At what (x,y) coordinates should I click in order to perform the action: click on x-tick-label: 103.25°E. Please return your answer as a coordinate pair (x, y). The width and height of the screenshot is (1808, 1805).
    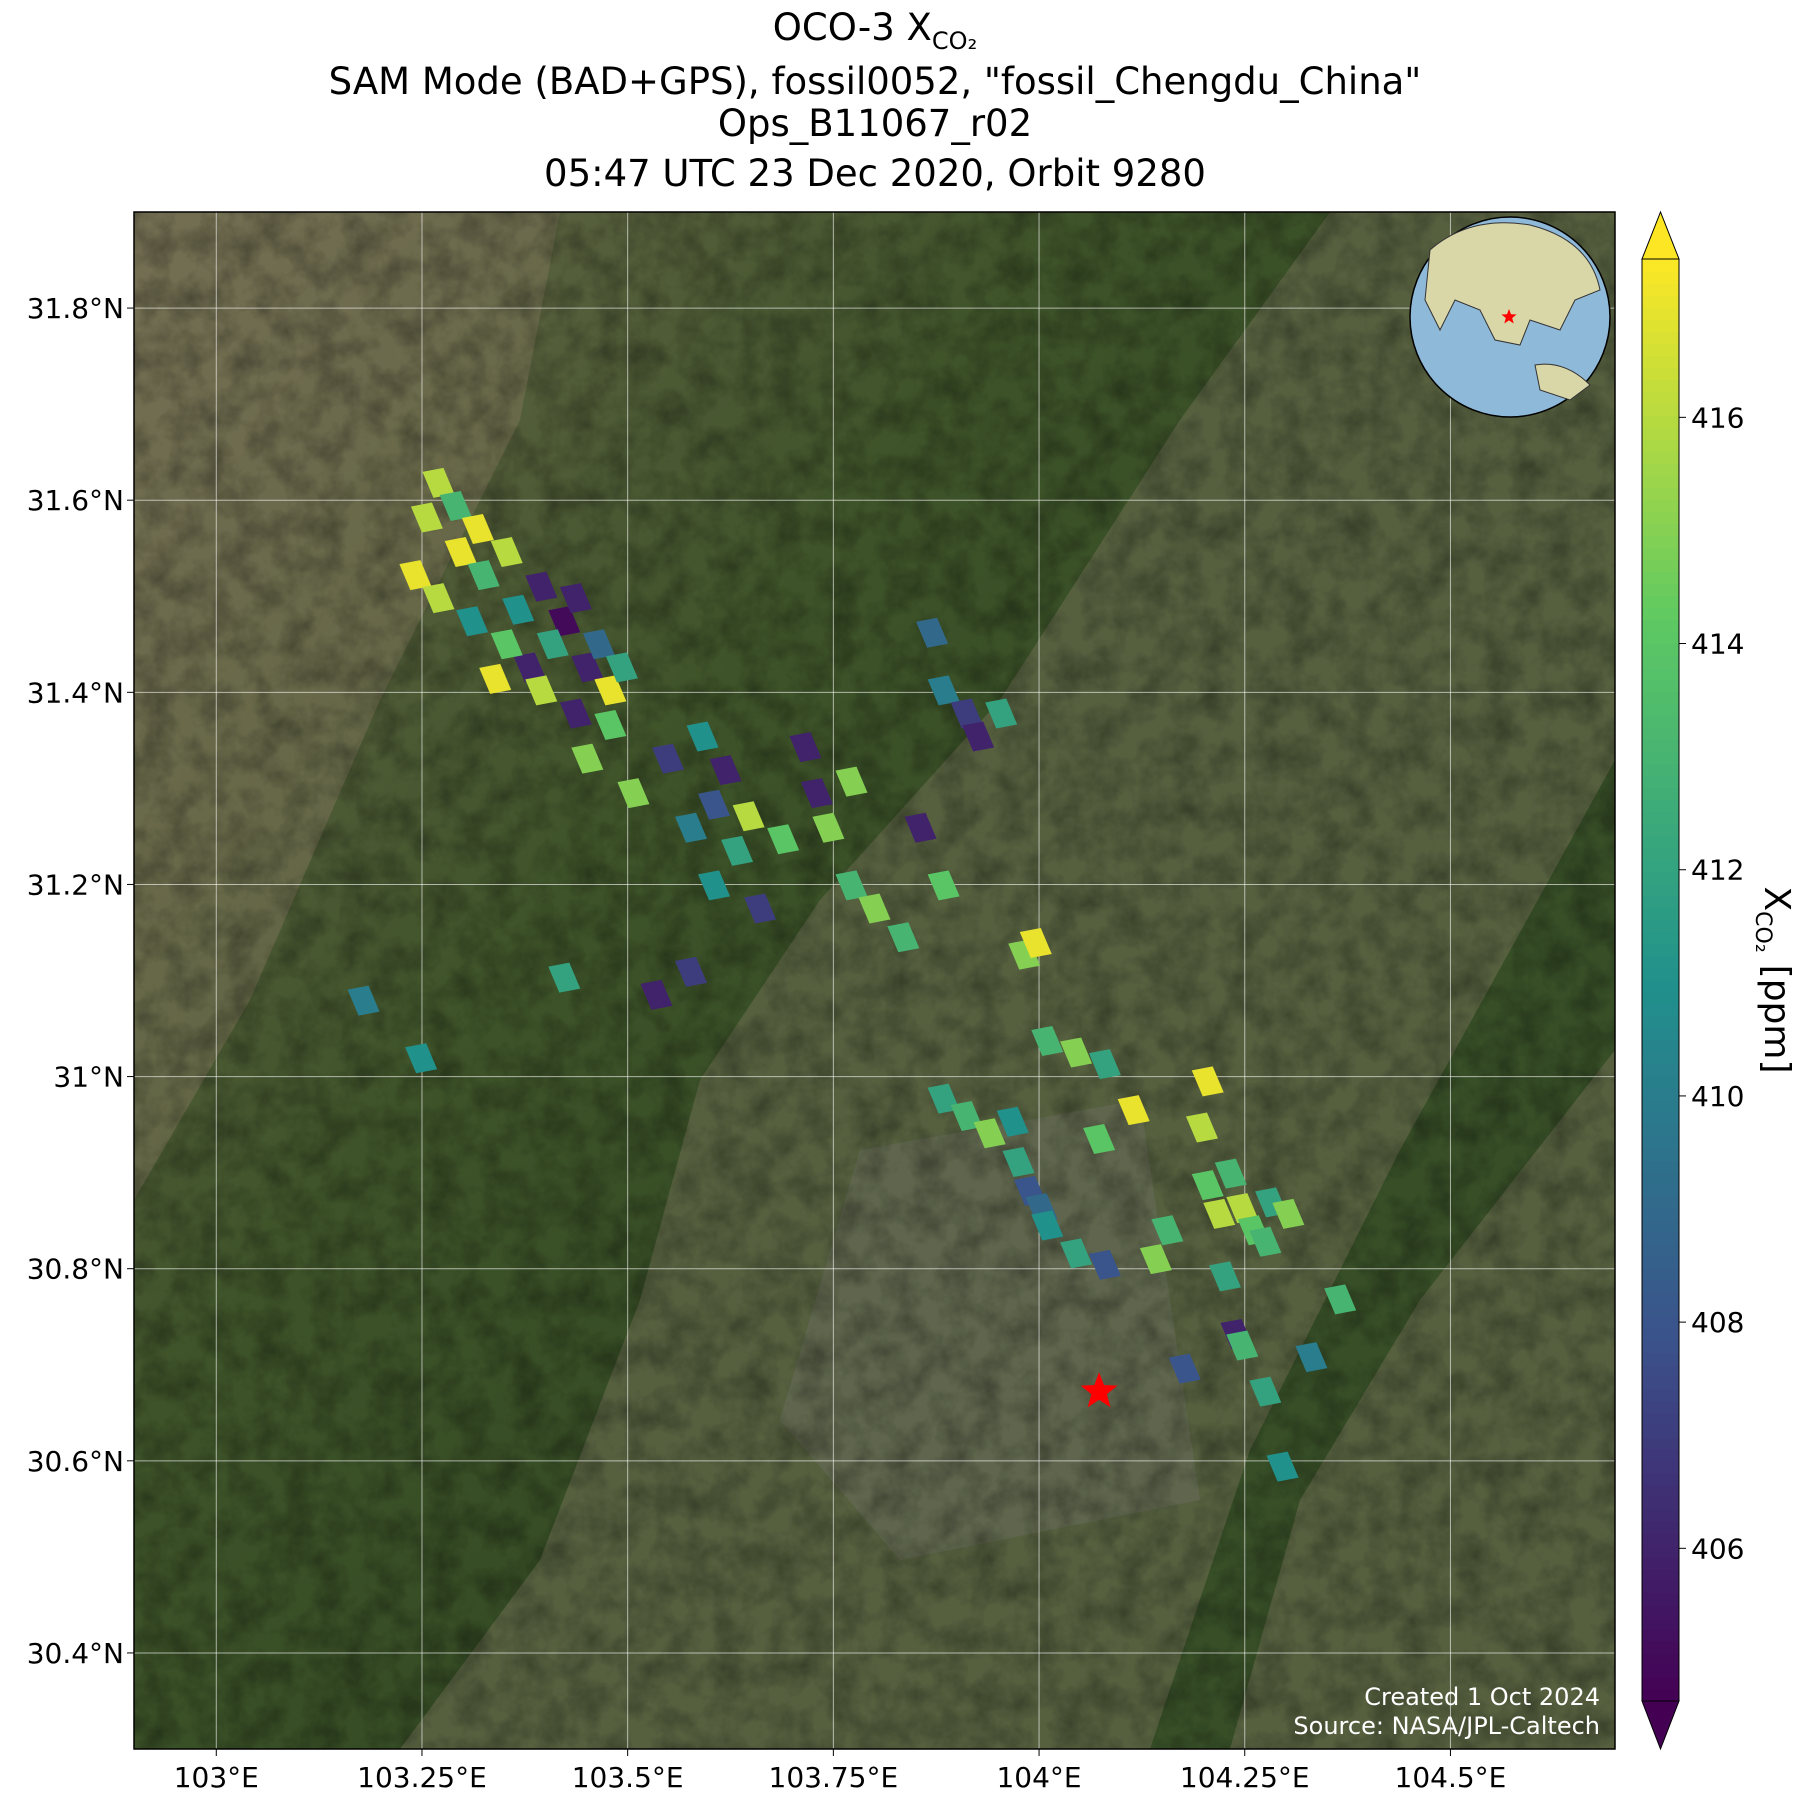
    Looking at the image, I should click on (422, 1777).